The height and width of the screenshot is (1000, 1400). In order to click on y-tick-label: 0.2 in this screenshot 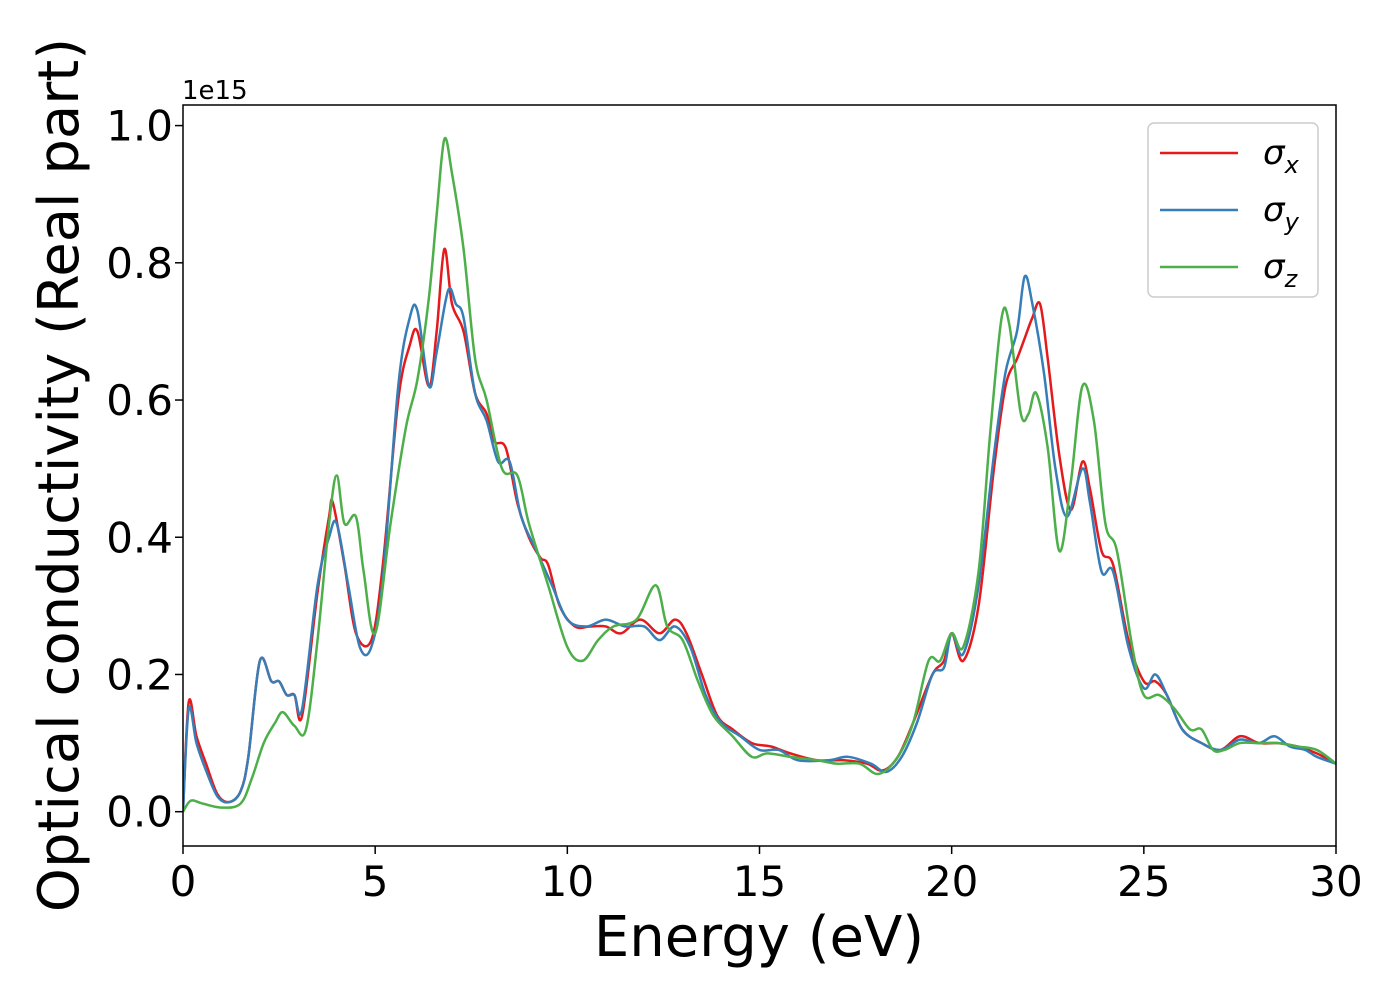, I will do `click(139, 674)`.